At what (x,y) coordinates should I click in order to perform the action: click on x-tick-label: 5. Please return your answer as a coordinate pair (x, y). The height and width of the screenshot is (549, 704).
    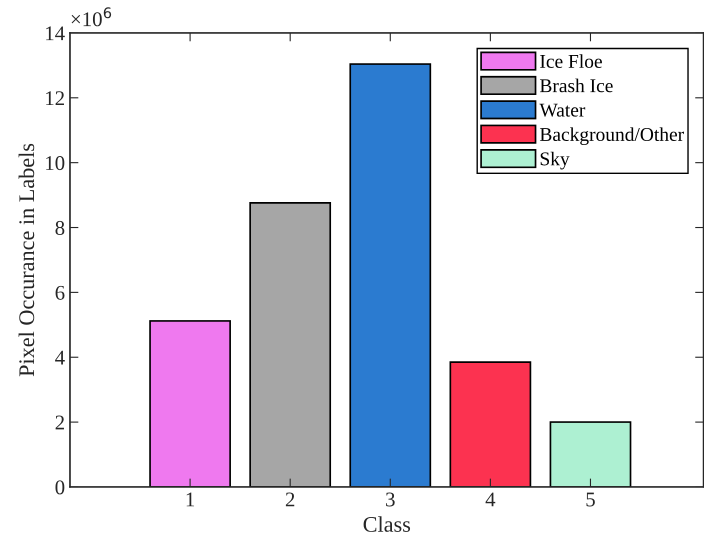
    Looking at the image, I should click on (590, 499).